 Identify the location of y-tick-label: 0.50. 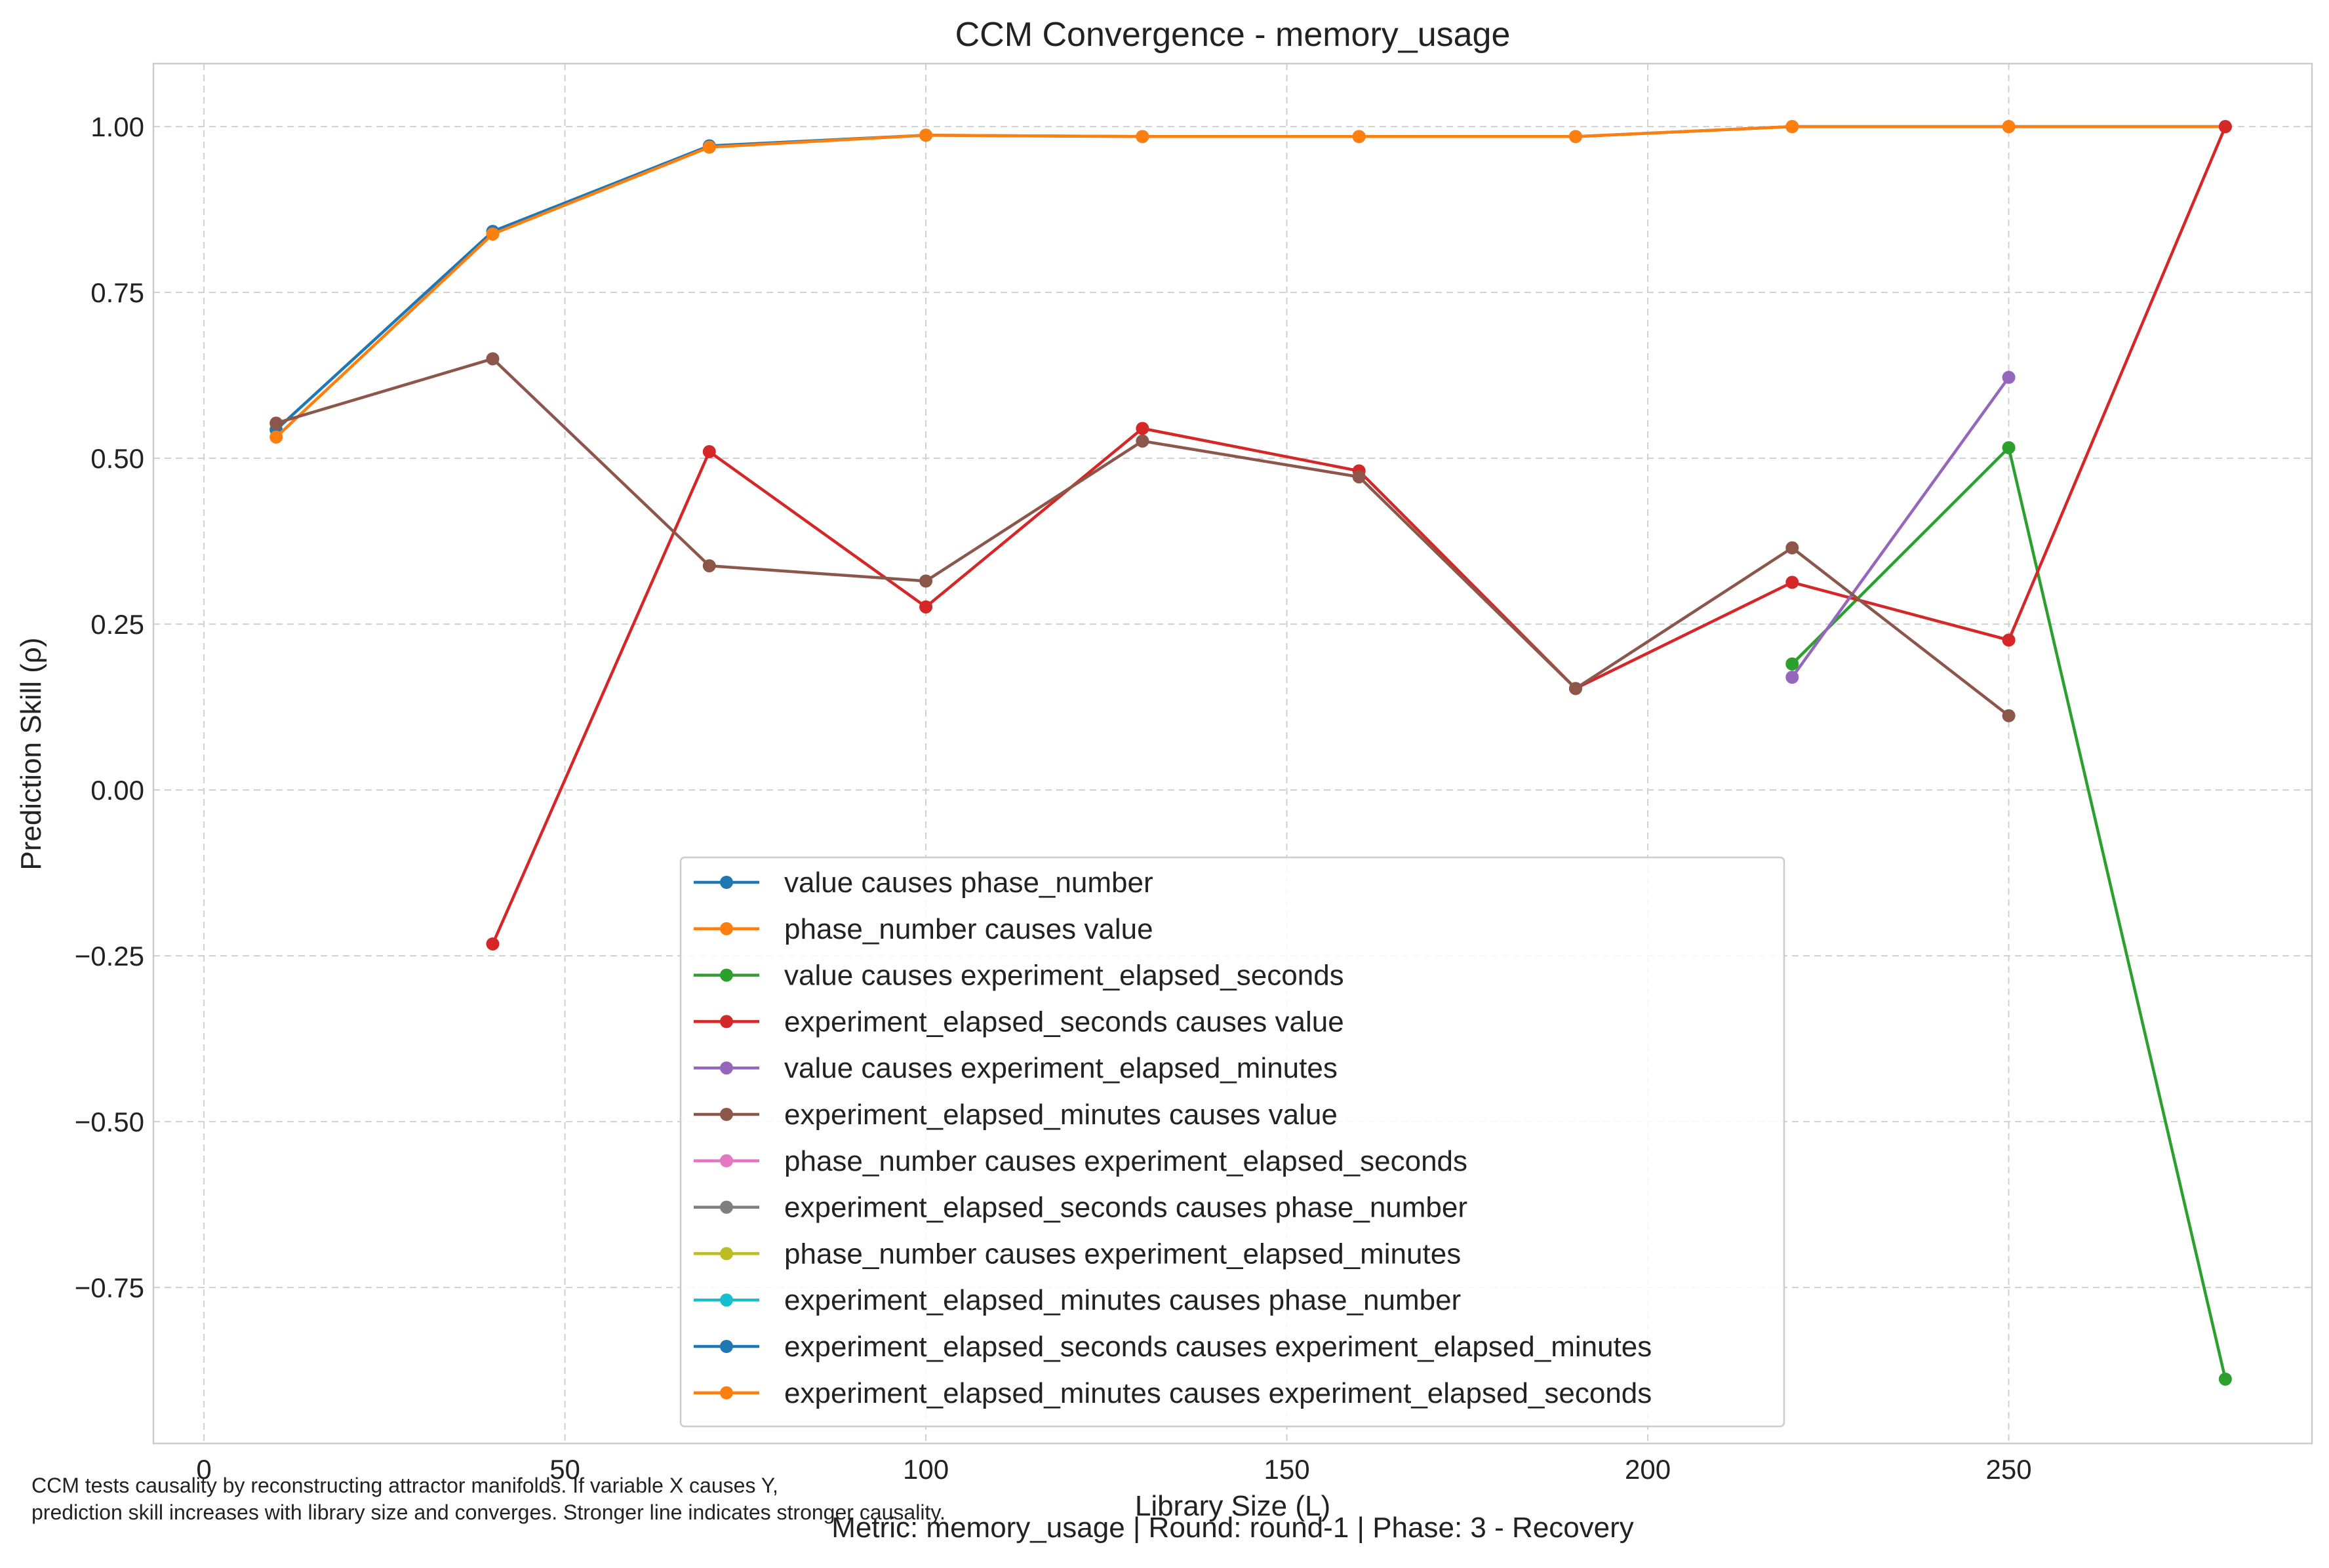
(117, 458).